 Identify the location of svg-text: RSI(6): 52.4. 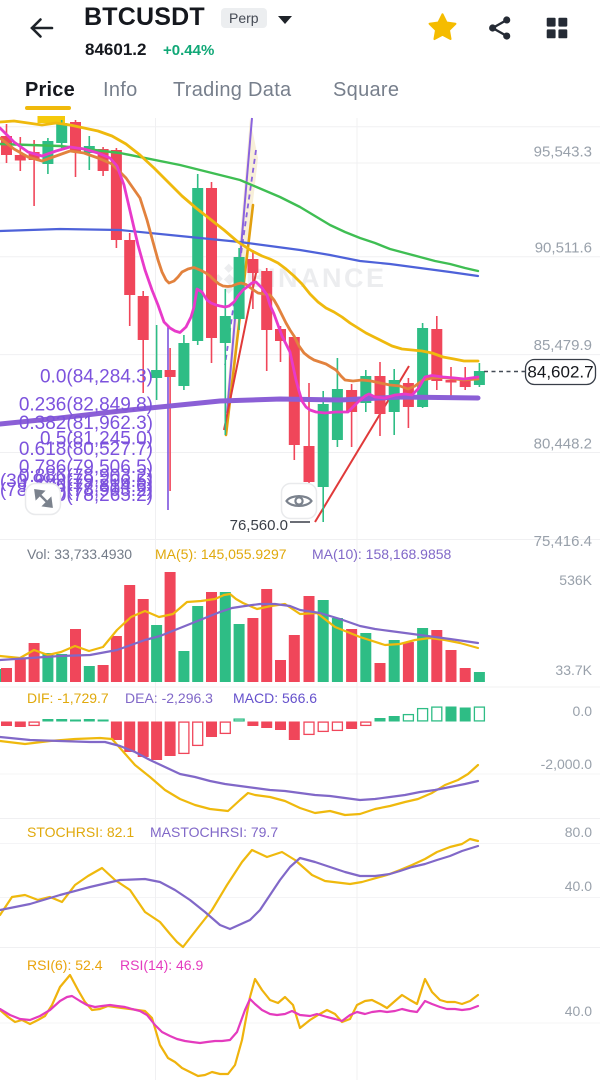
(65, 965).